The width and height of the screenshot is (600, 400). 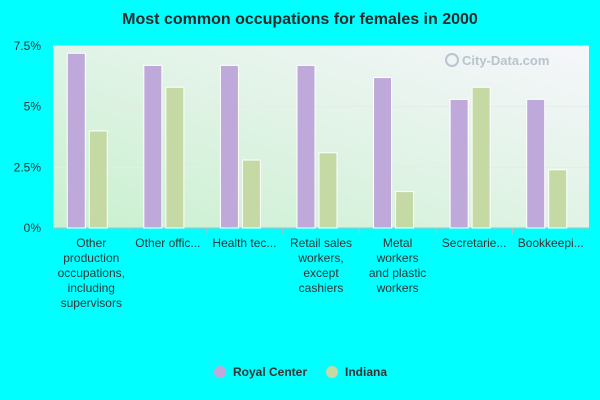 What do you see at coordinates (397, 243) in the screenshot?
I see `category-label: Metal` at bounding box center [397, 243].